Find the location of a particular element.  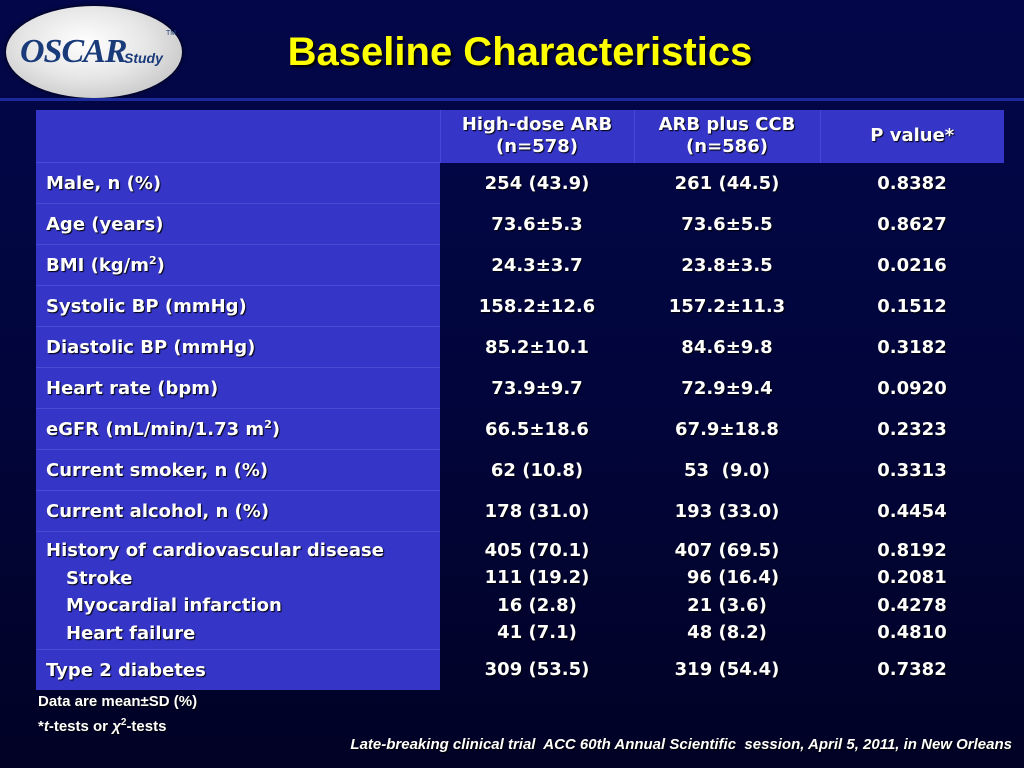

footnote-line-1: Data are mean±SD (%) is located at coordinates (118, 701).